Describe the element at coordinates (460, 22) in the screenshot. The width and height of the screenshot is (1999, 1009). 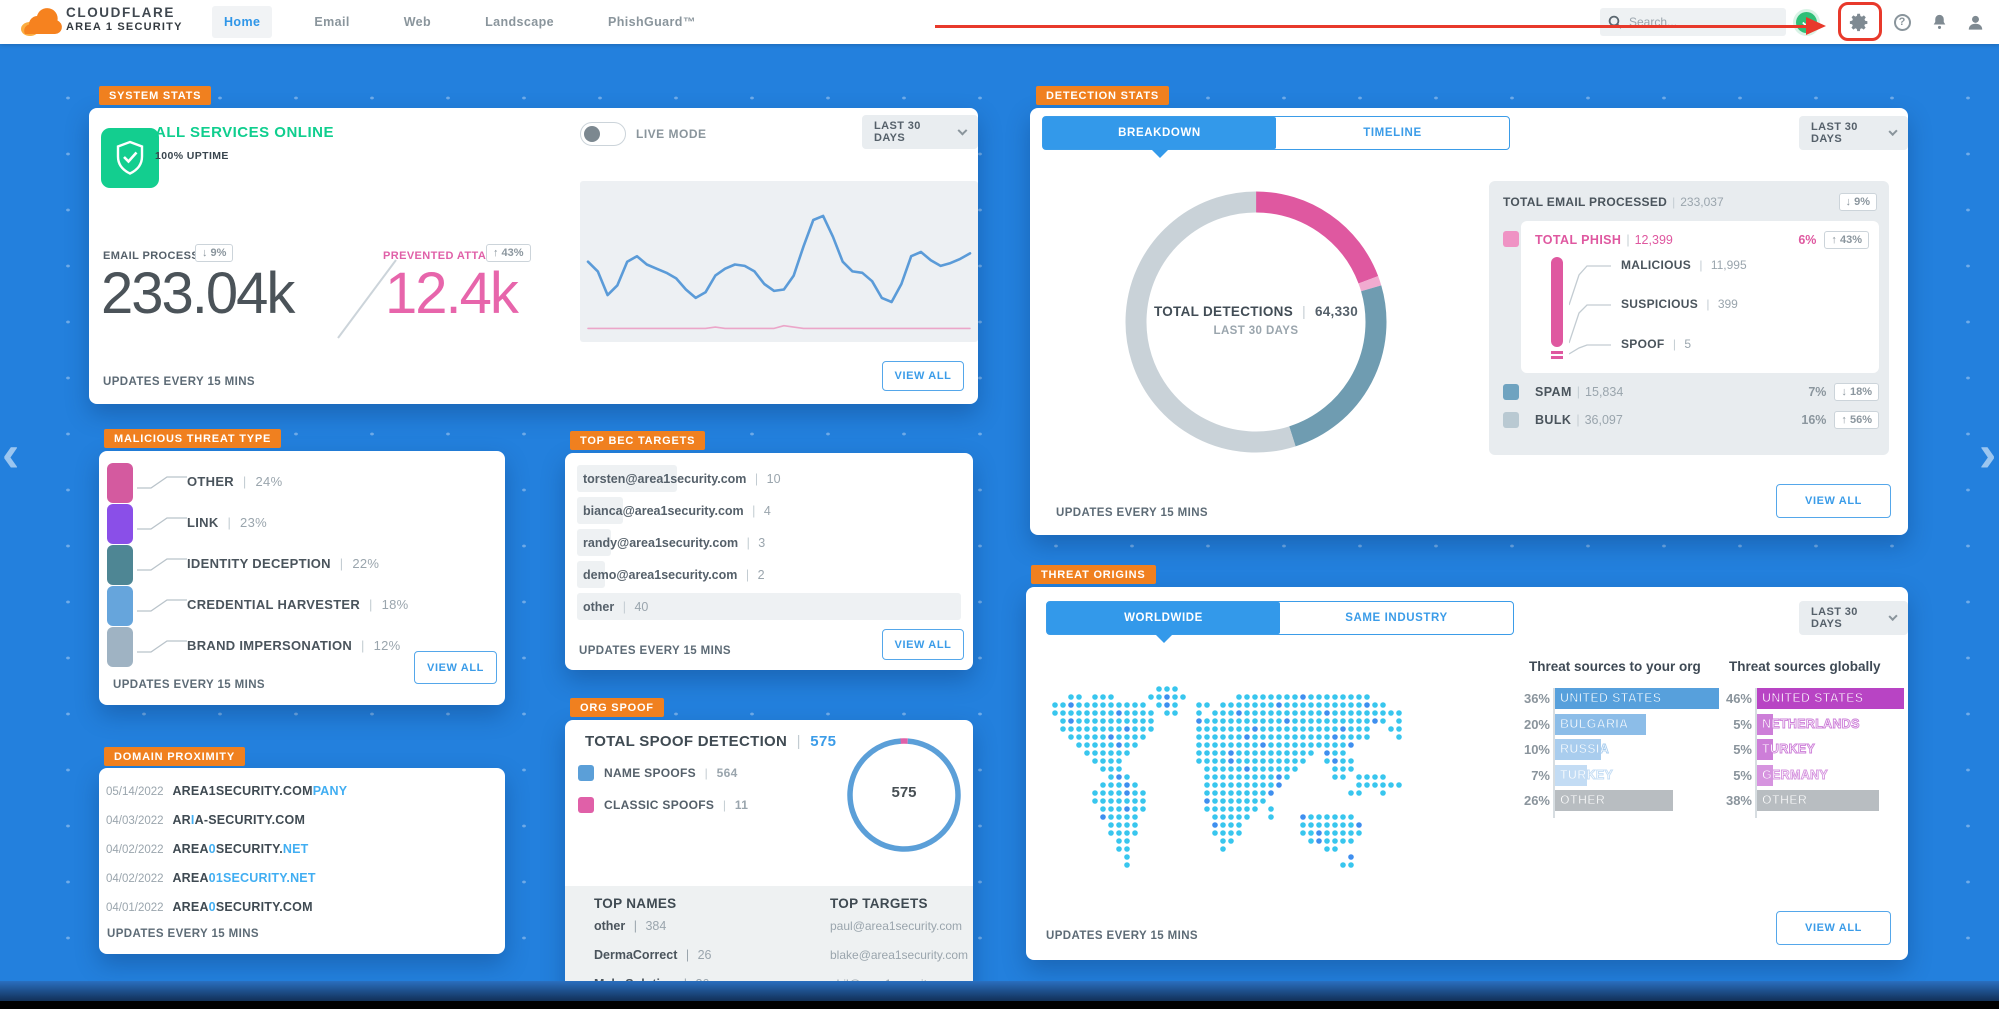
I see `nav-menu: Home Email Web Landscape PhishGuard™` at that location.